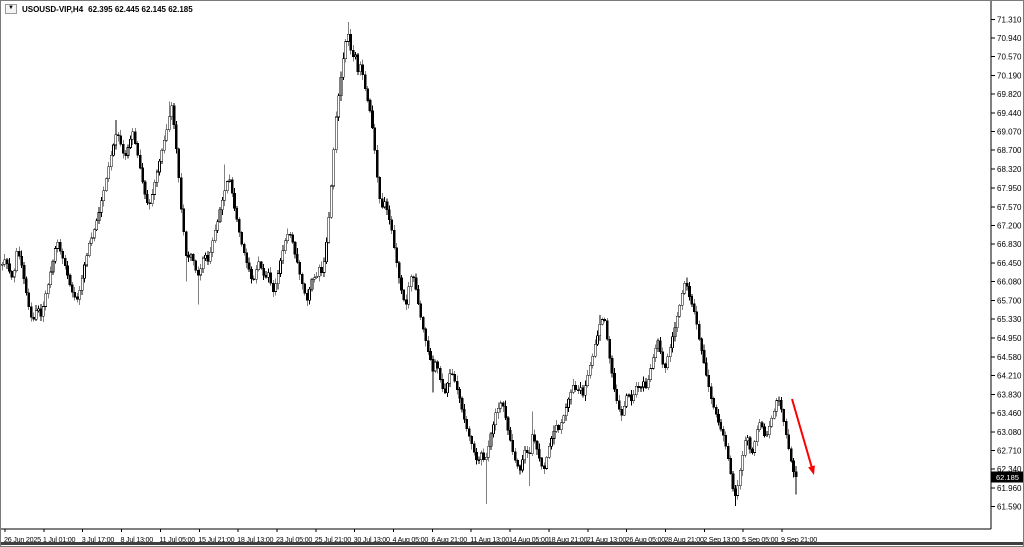 Image resolution: width=1024 pixels, height=547 pixels. Describe the element at coordinates (1007, 477) in the screenshot. I see `current-price-tag-label: 62.185` at that location.